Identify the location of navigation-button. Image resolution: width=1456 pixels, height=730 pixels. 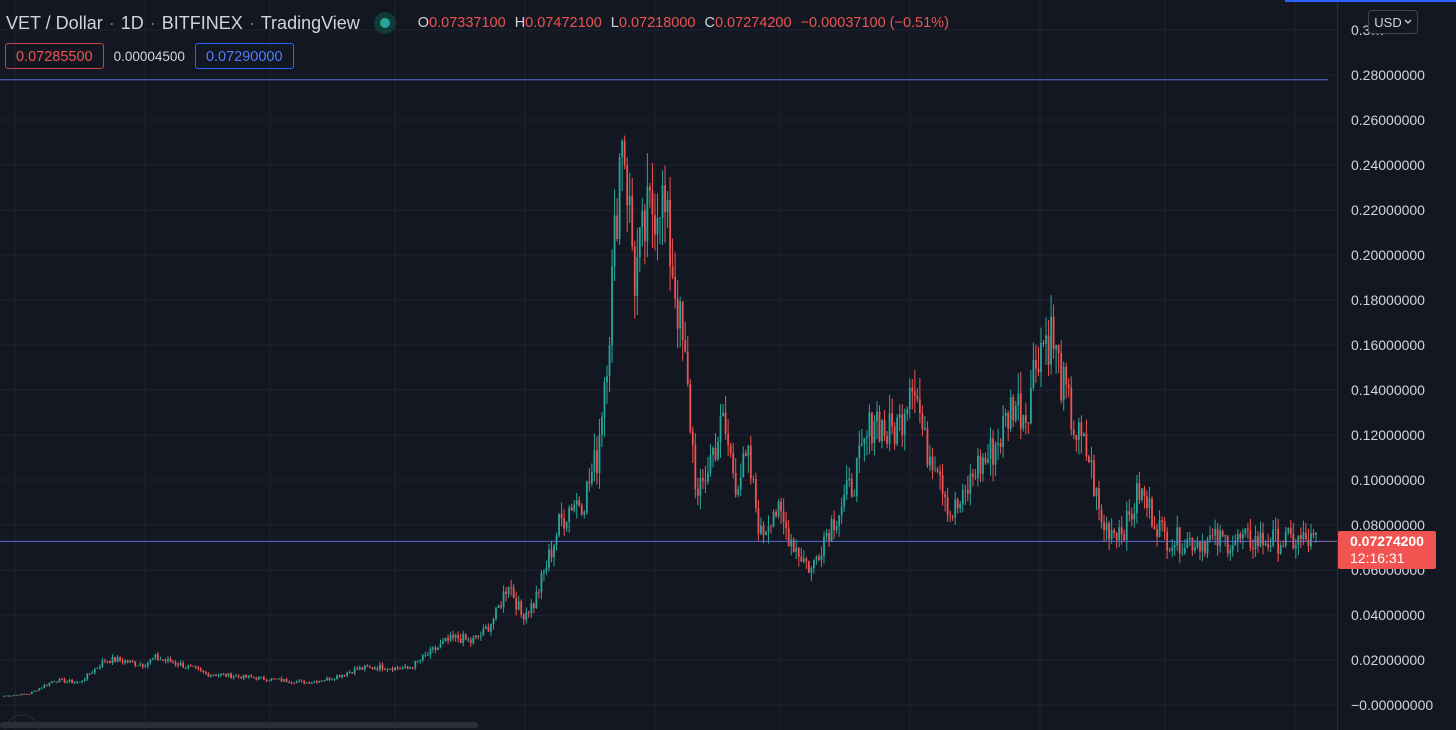
(22, 722).